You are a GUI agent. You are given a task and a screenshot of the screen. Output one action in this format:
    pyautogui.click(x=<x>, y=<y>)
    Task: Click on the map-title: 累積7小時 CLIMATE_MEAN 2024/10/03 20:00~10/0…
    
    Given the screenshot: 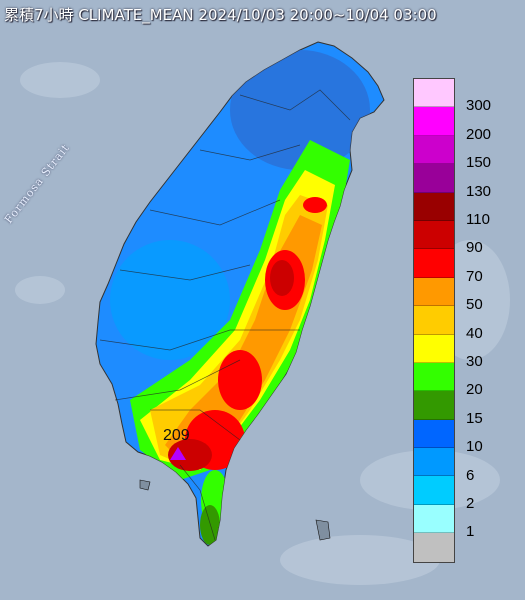 What is the action you would take?
    pyautogui.click(x=220, y=15)
    